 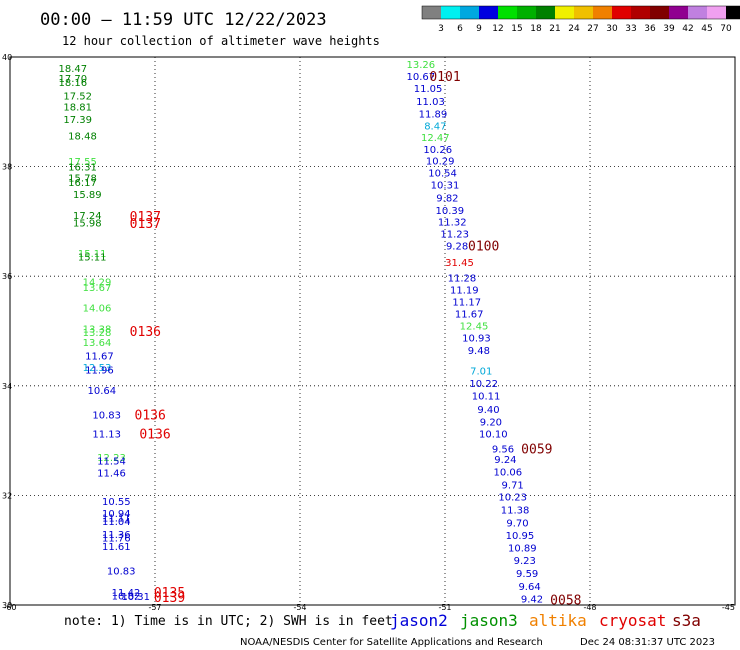 I want to click on wave-height-value: 9.70, so click(x=517, y=523).